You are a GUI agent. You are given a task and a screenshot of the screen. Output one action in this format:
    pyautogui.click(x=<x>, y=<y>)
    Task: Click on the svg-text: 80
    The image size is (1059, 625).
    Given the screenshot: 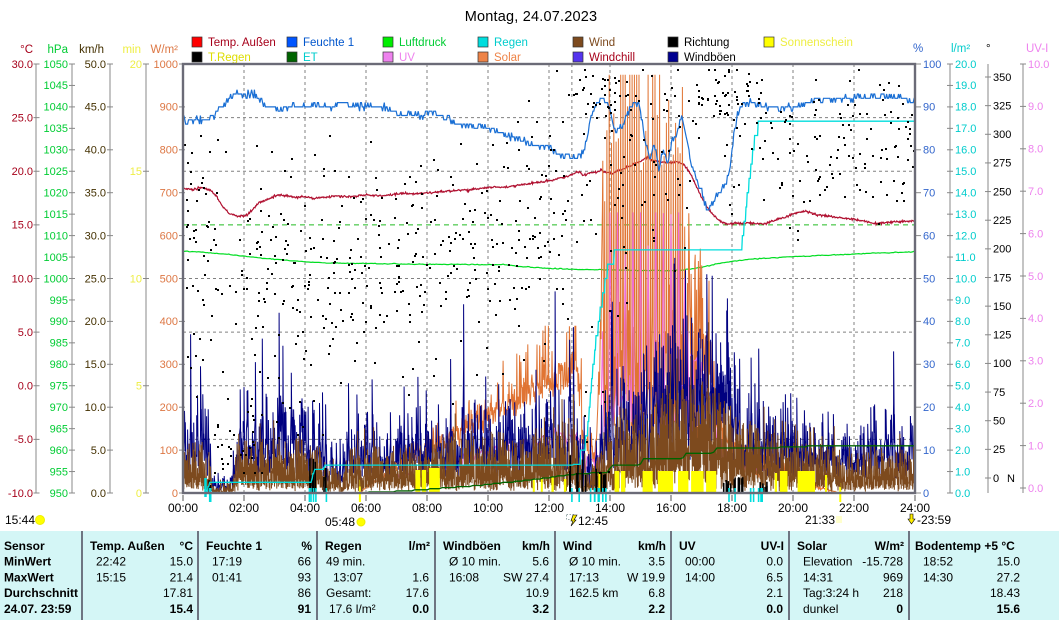 What is the action you would take?
    pyautogui.click(x=929, y=151)
    